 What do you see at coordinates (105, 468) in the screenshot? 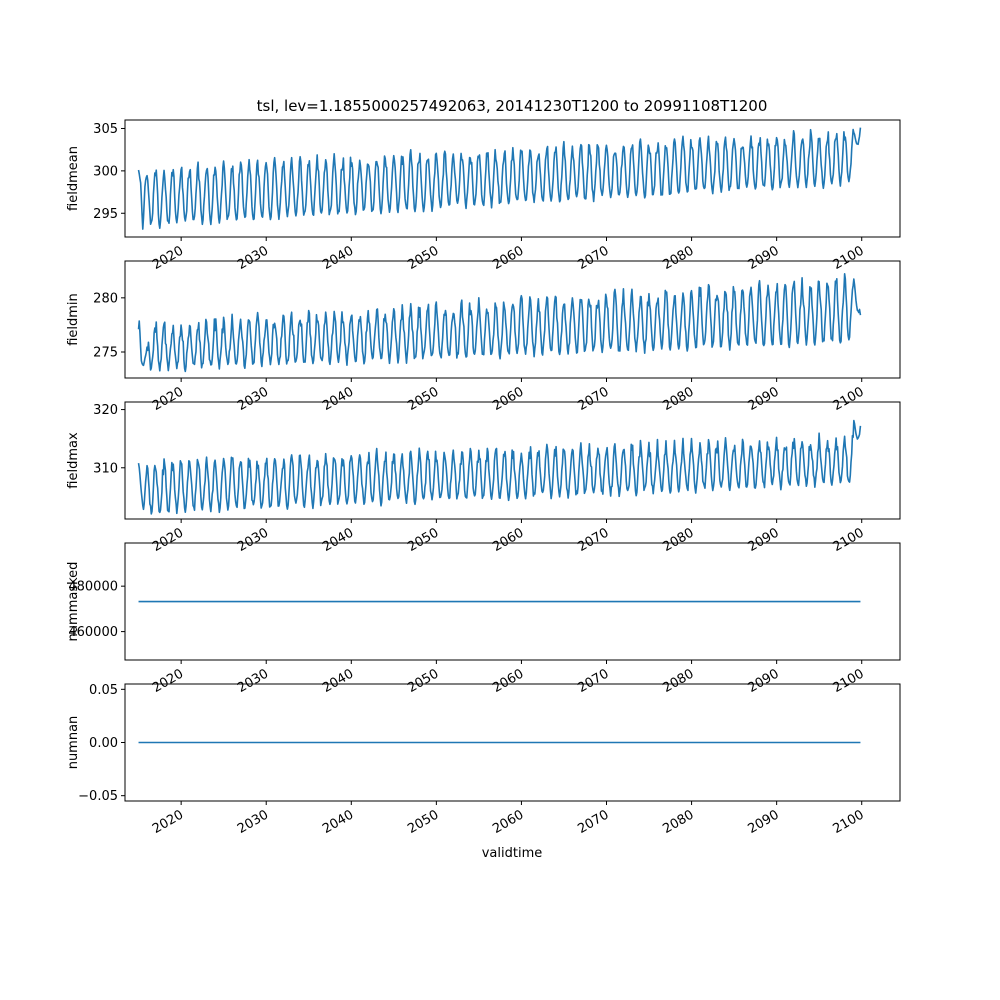
I see `y-tick-label-fieldmax: 310` at bounding box center [105, 468].